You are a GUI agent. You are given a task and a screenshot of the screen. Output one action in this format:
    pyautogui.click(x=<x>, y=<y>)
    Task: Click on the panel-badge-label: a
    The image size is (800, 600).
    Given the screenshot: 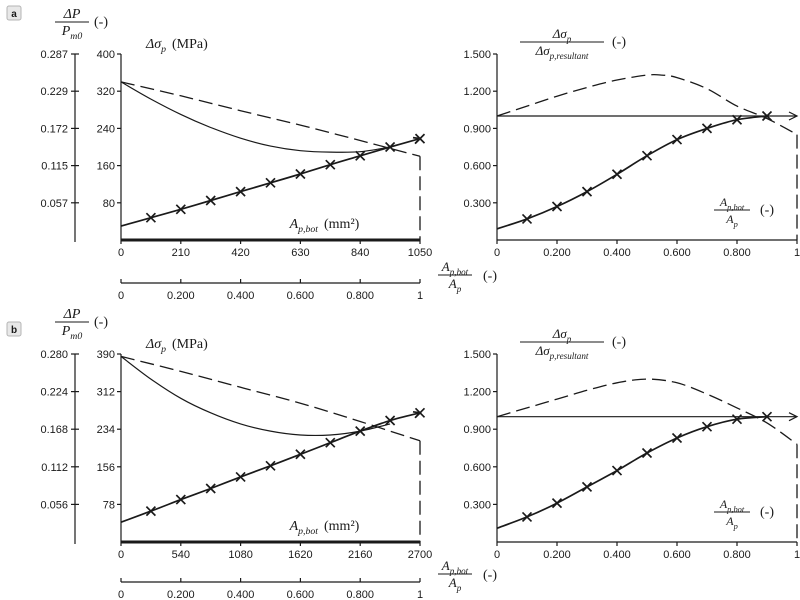 What is the action you would take?
    pyautogui.click(x=14, y=14)
    